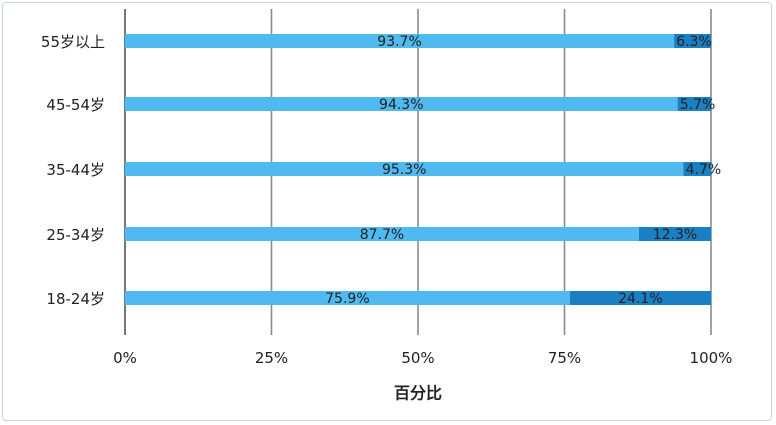  What do you see at coordinates (417, 358) in the screenshot?
I see `x-tick-label: 50%` at bounding box center [417, 358].